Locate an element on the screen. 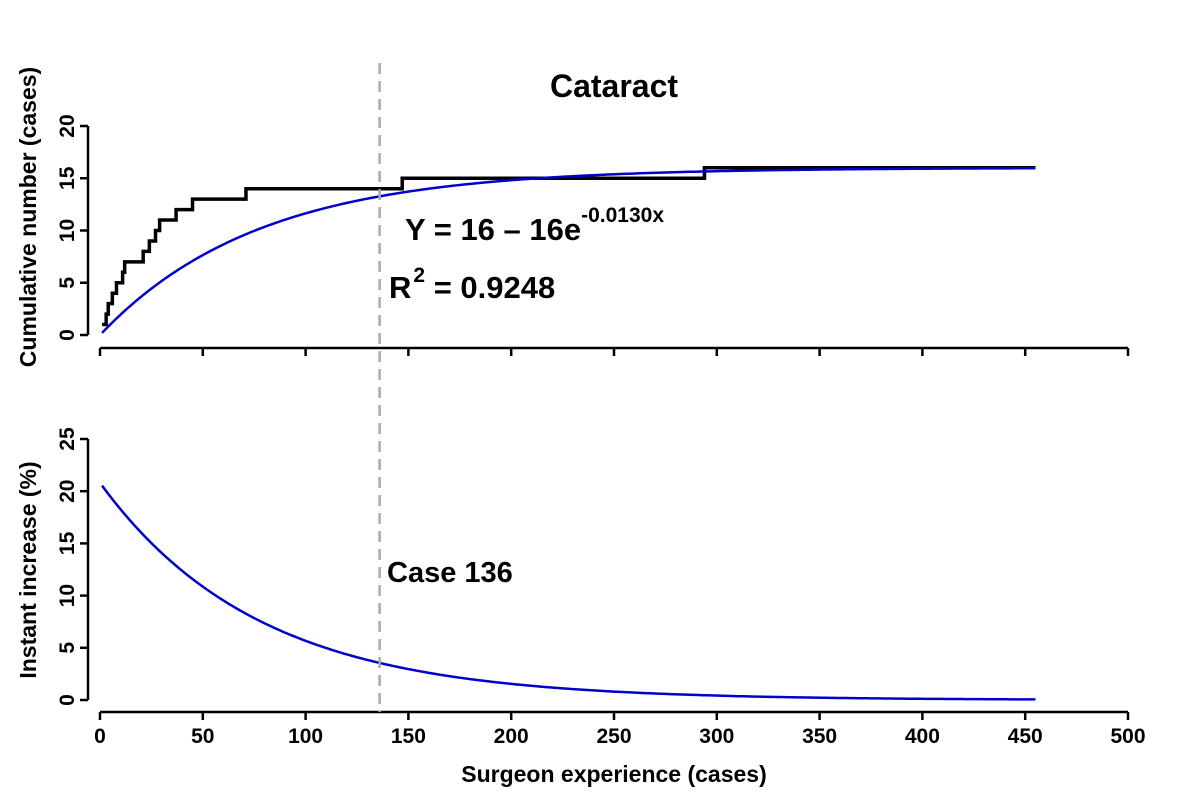 The height and width of the screenshot is (800, 1200). x-tick-label: 200 is located at coordinates (511, 736).